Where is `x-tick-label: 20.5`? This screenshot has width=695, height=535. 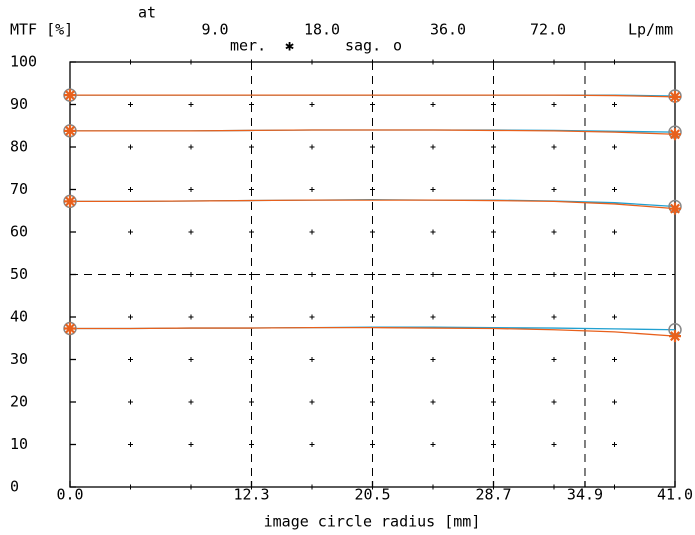
x-tick-label: 20.5 is located at coordinates (372, 495).